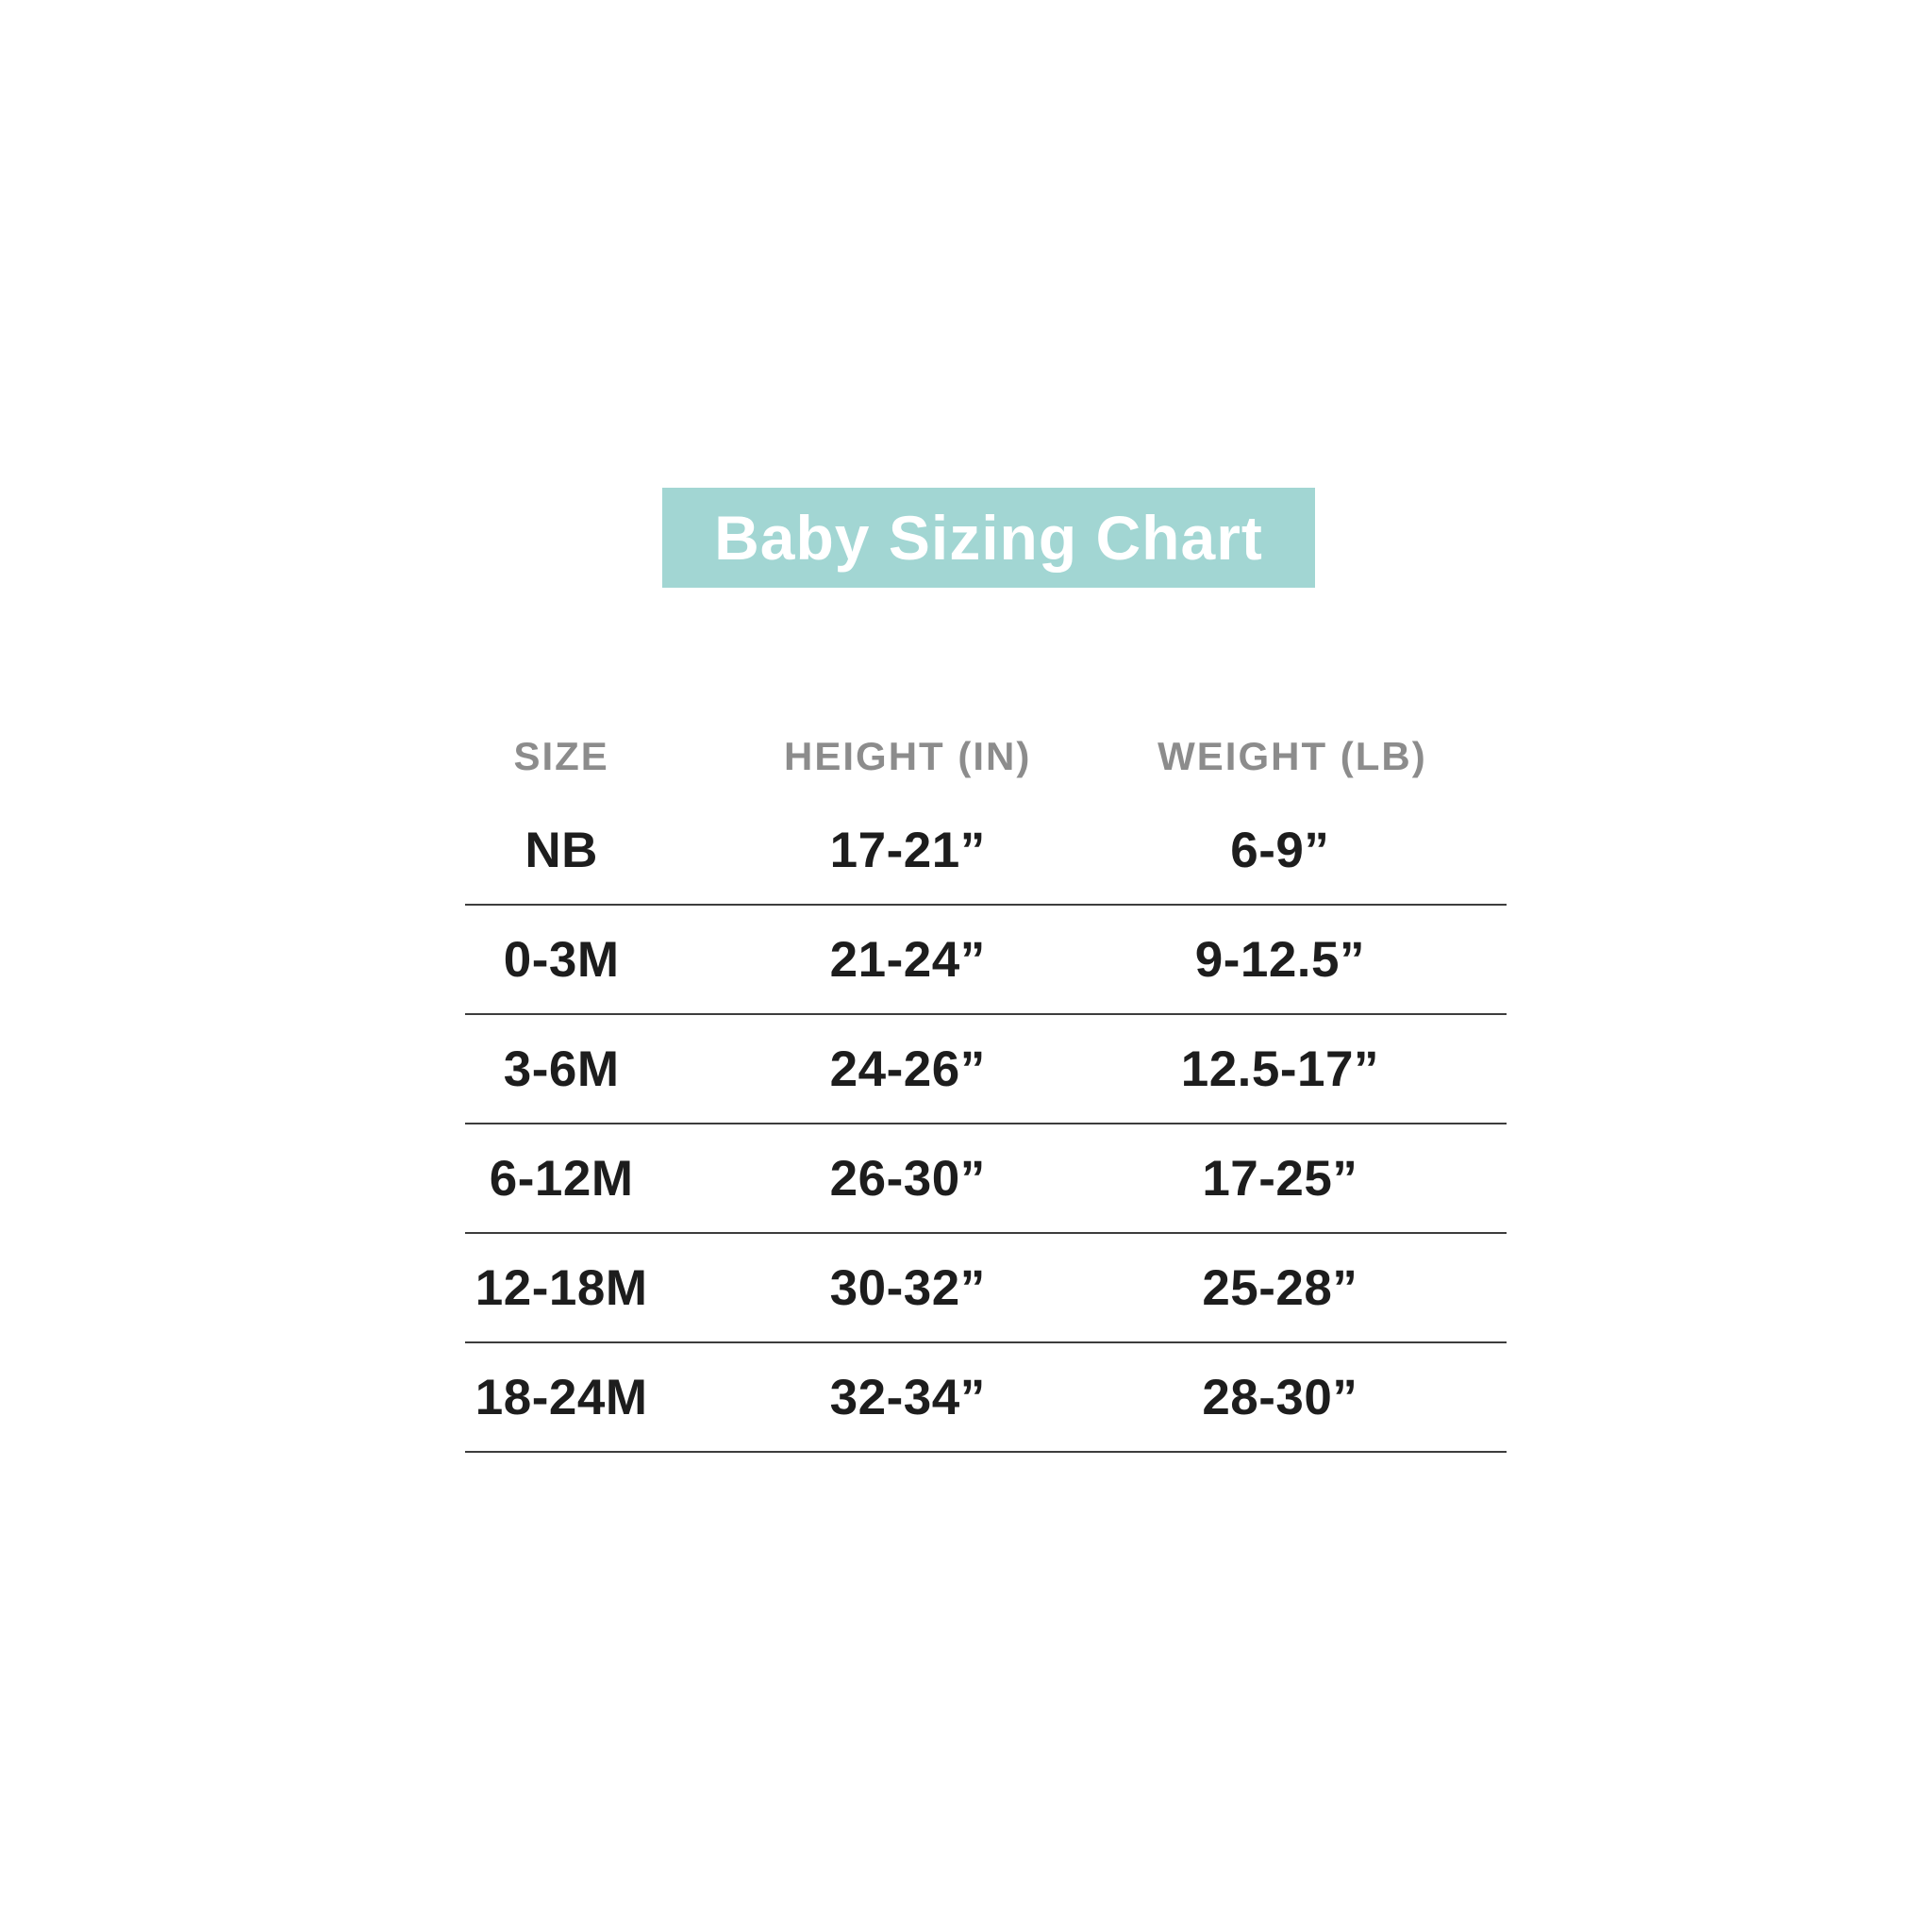 The image size is (1932, 1932). I want to click on chart-title-banner: Baby Sizing Chart, so click(989, 538).